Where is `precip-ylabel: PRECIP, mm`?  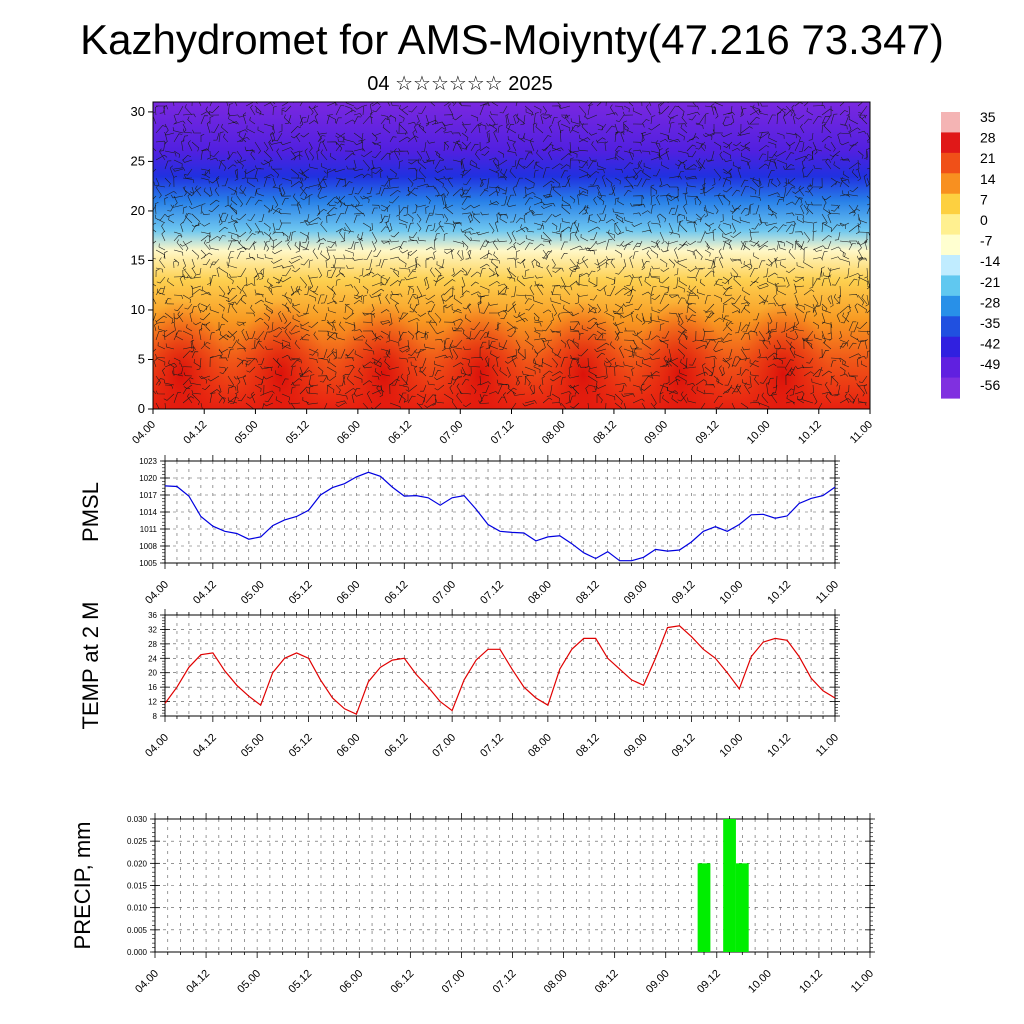
precip-ylabel: PRECIP, mm is located at coordinates (82, 886).